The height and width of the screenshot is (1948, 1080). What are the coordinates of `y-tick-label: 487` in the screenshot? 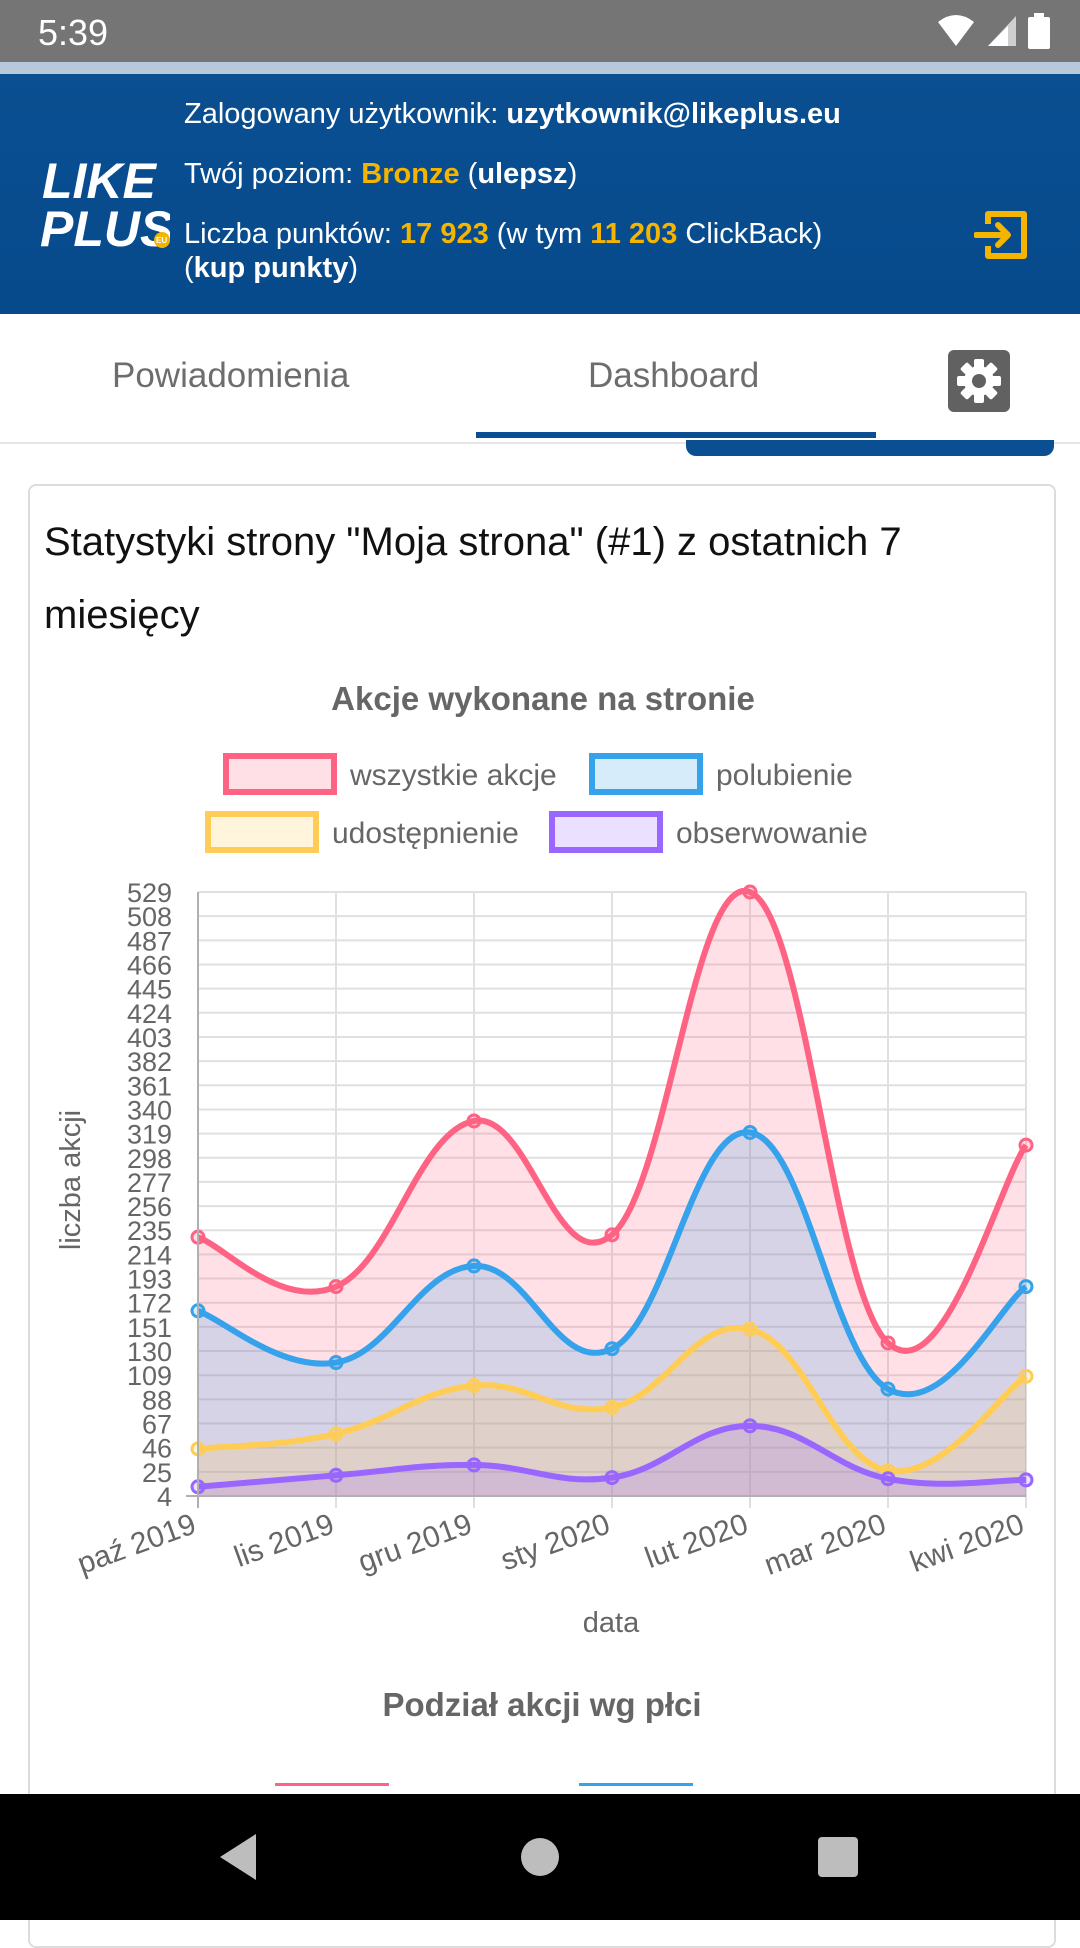 It's located at (149, 941).